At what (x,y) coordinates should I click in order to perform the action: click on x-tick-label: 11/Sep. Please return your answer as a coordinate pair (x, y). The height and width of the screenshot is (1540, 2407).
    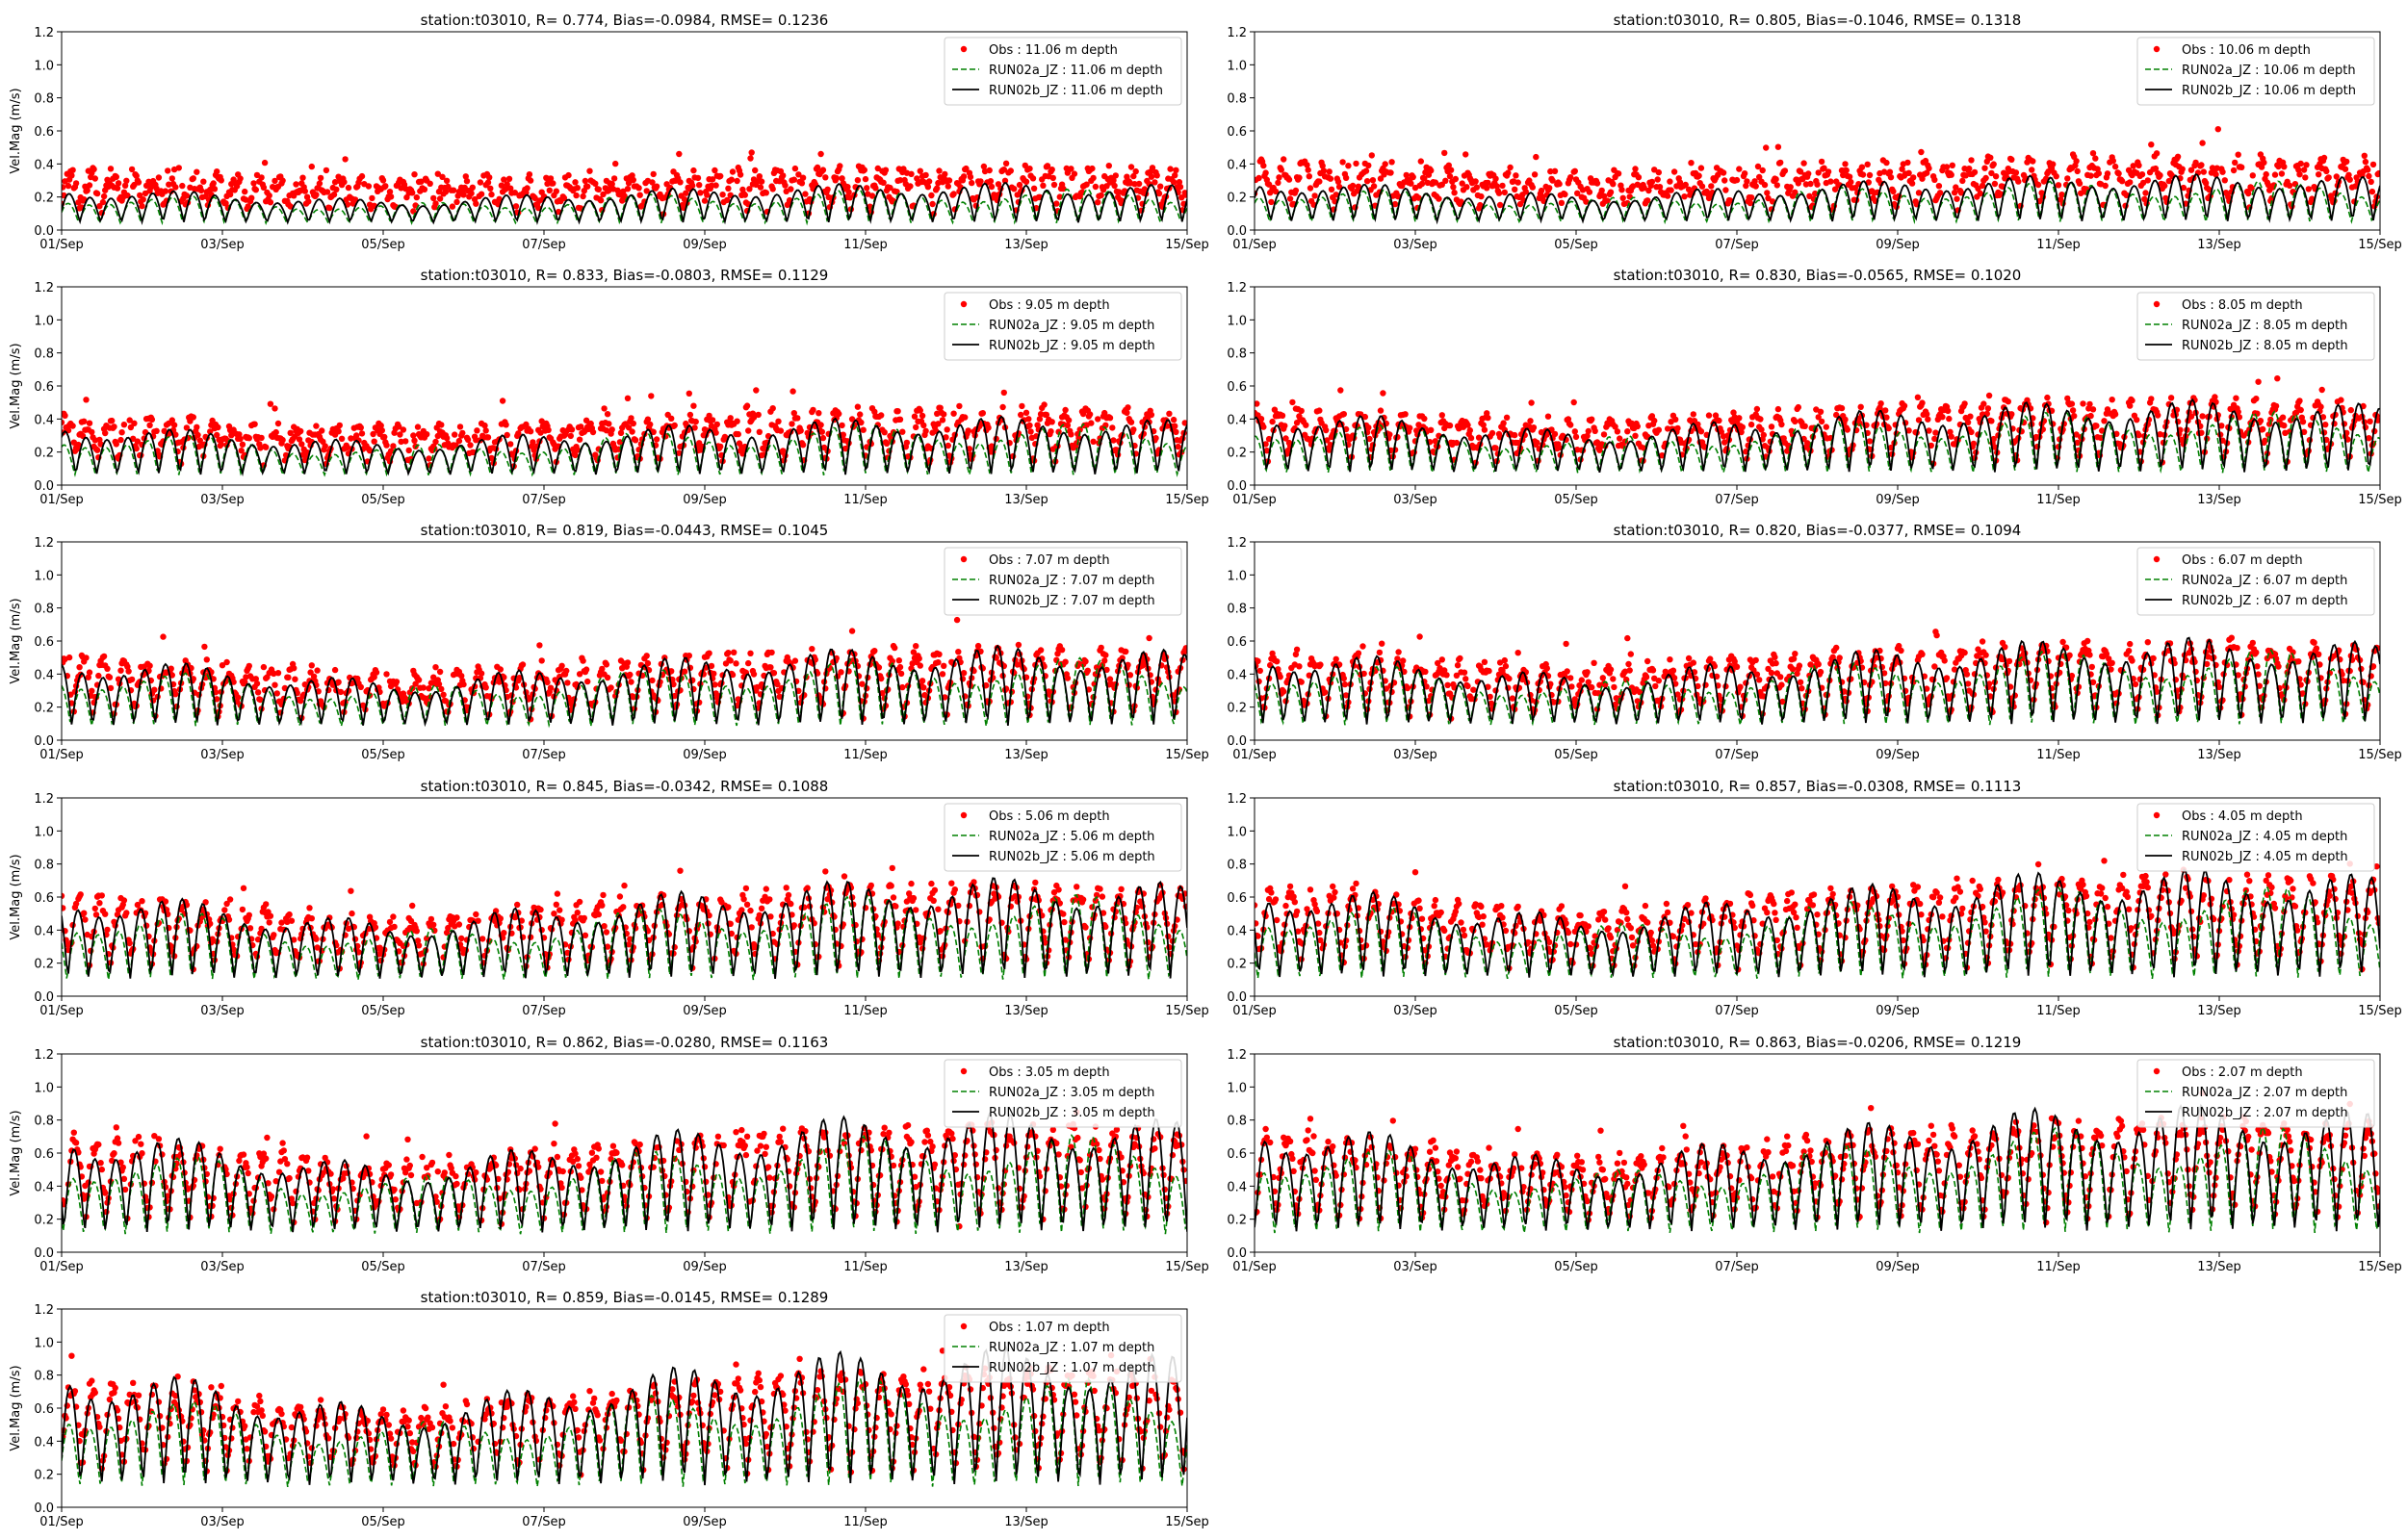
    Looking at the image, I should click on (865, 245).